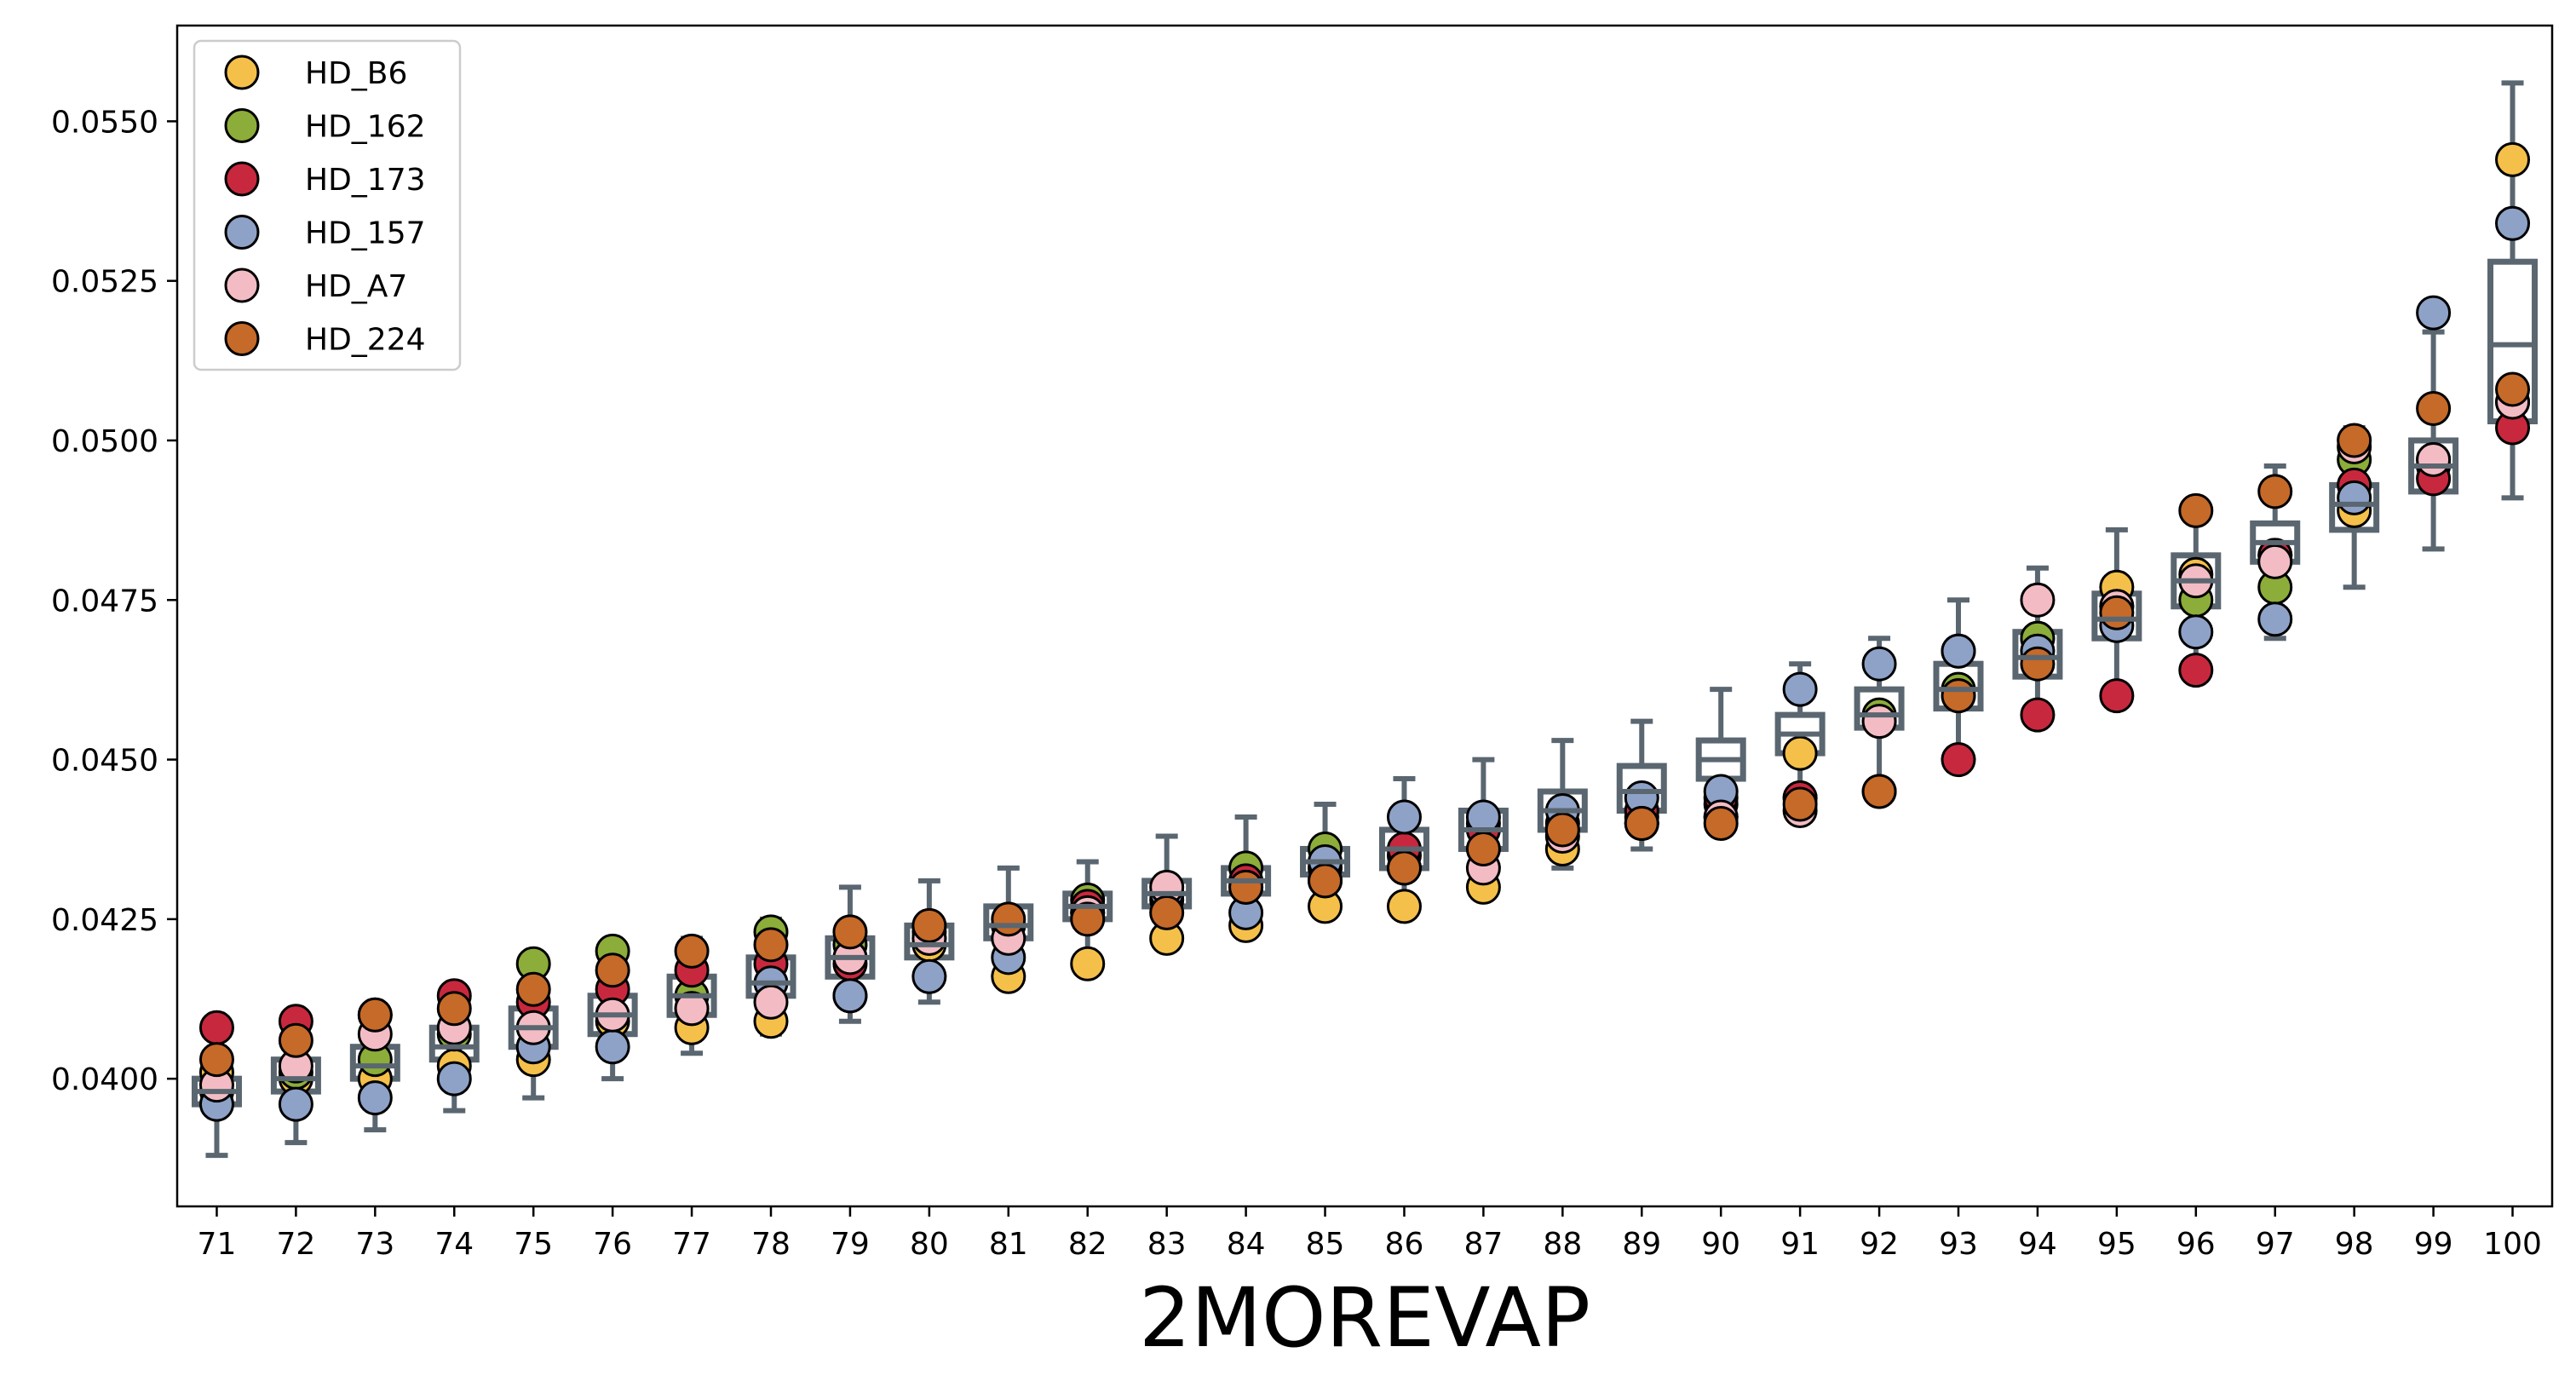  Describe the element at coordinates (1880, 1244) in the screenshot. I see `x-tick-label: 92` at that location.